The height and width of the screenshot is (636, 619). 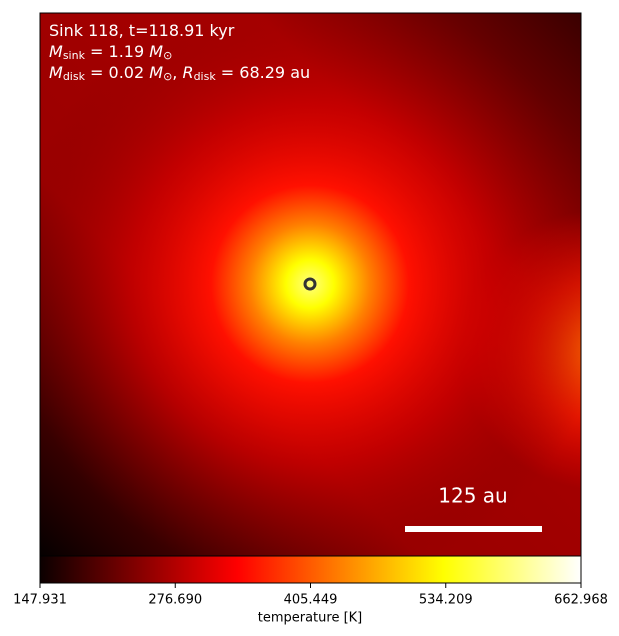 I want to click on colorbar-tick-label: 662.968, so click(x=581, y=600).